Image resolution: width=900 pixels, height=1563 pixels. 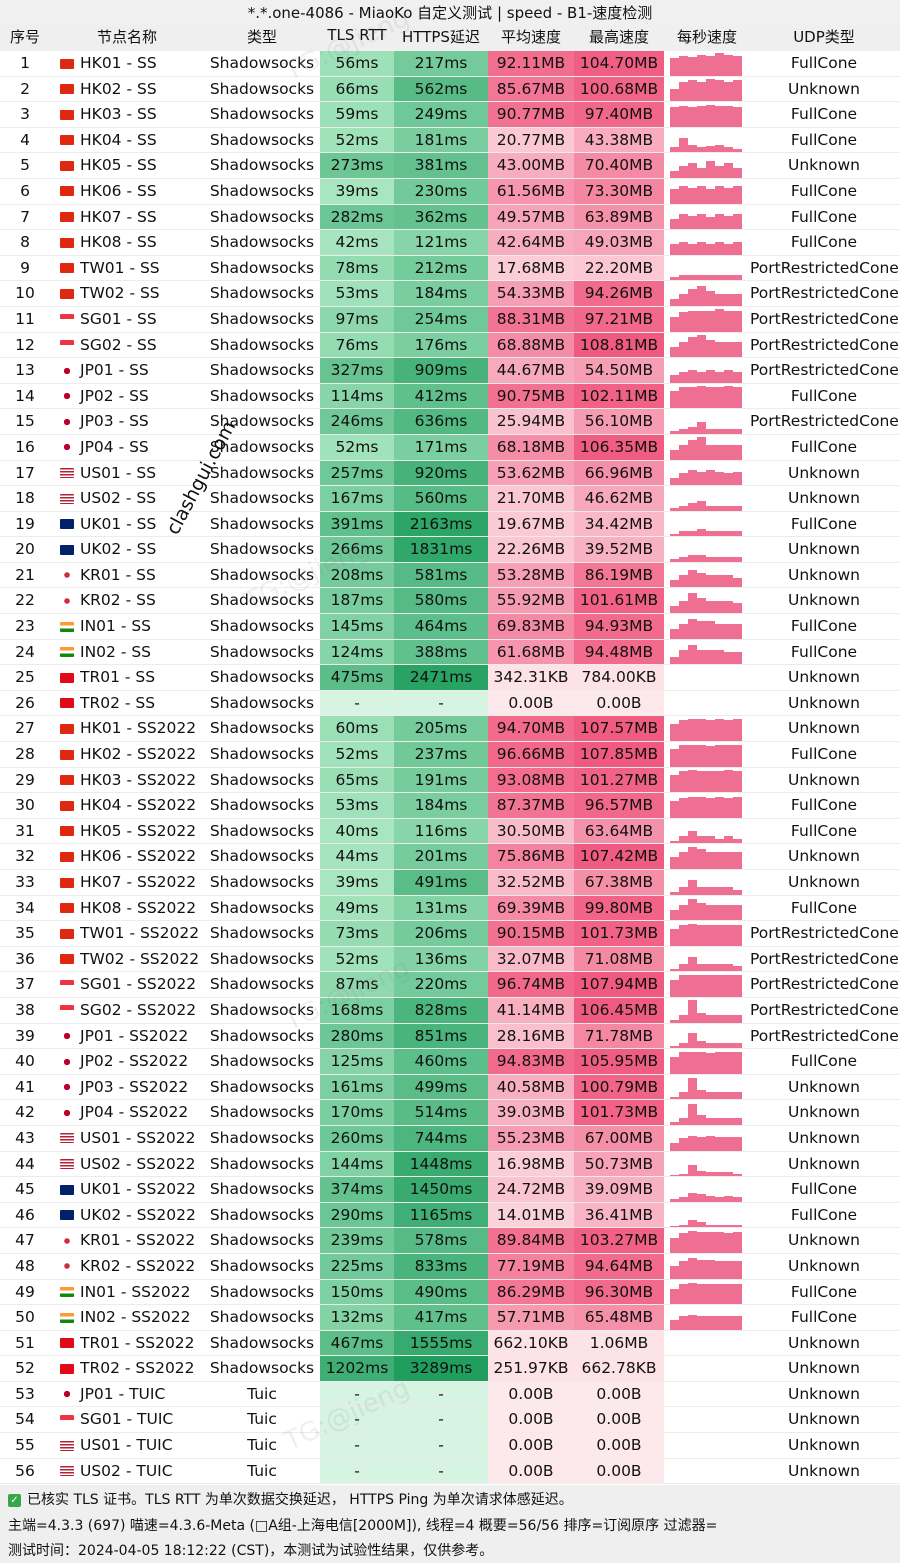 What do you see at coordinates (25, 114) in the screenshot?
I see `row-index: 3` at bounding box center [25, 114].